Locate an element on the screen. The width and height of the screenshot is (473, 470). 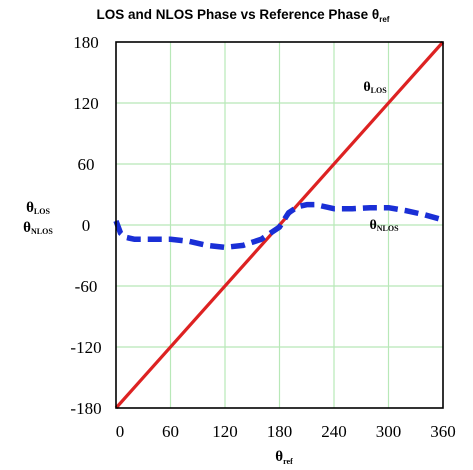
x-axis-label-main: θ is located at coordinates (279, 457).